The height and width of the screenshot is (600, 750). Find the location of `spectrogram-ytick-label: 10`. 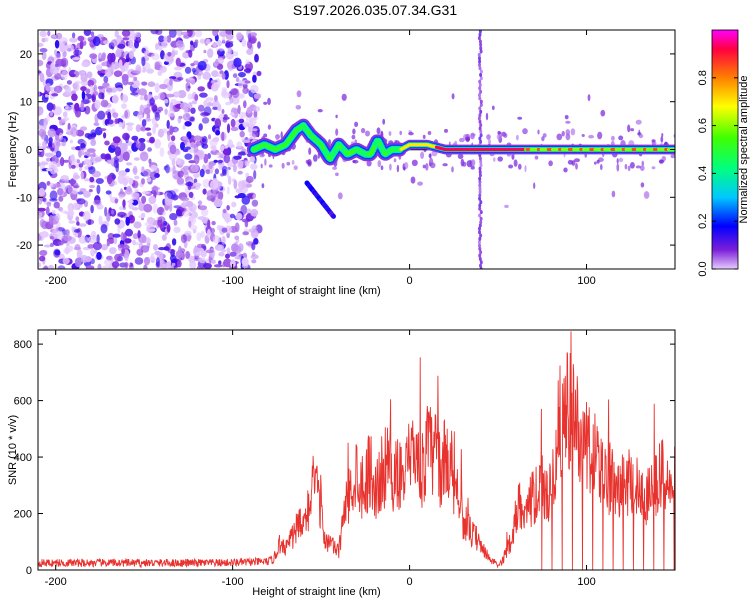

spectrogram-ytick-label: 10 is located at coordinates (26, 103).